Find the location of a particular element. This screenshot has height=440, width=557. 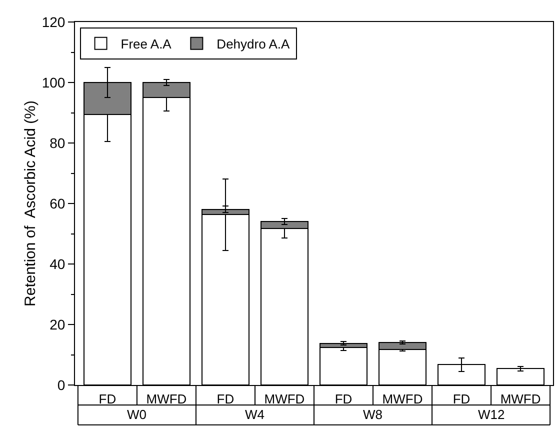

y-tick-label: 100 is located at coordinates (54, 82).